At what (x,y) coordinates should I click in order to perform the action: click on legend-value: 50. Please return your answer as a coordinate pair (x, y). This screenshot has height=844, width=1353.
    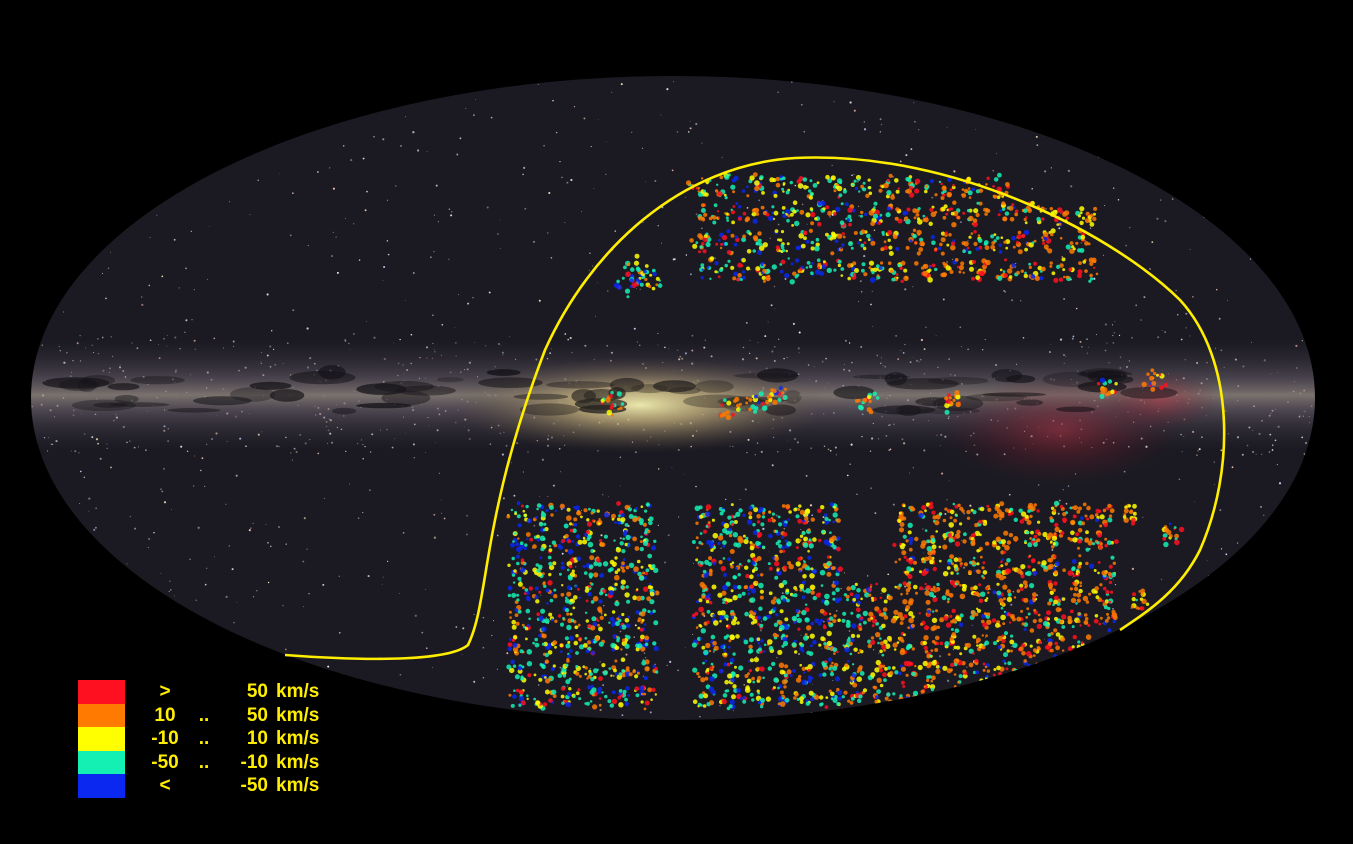
    Looking at the image, I should click on (257, 715).